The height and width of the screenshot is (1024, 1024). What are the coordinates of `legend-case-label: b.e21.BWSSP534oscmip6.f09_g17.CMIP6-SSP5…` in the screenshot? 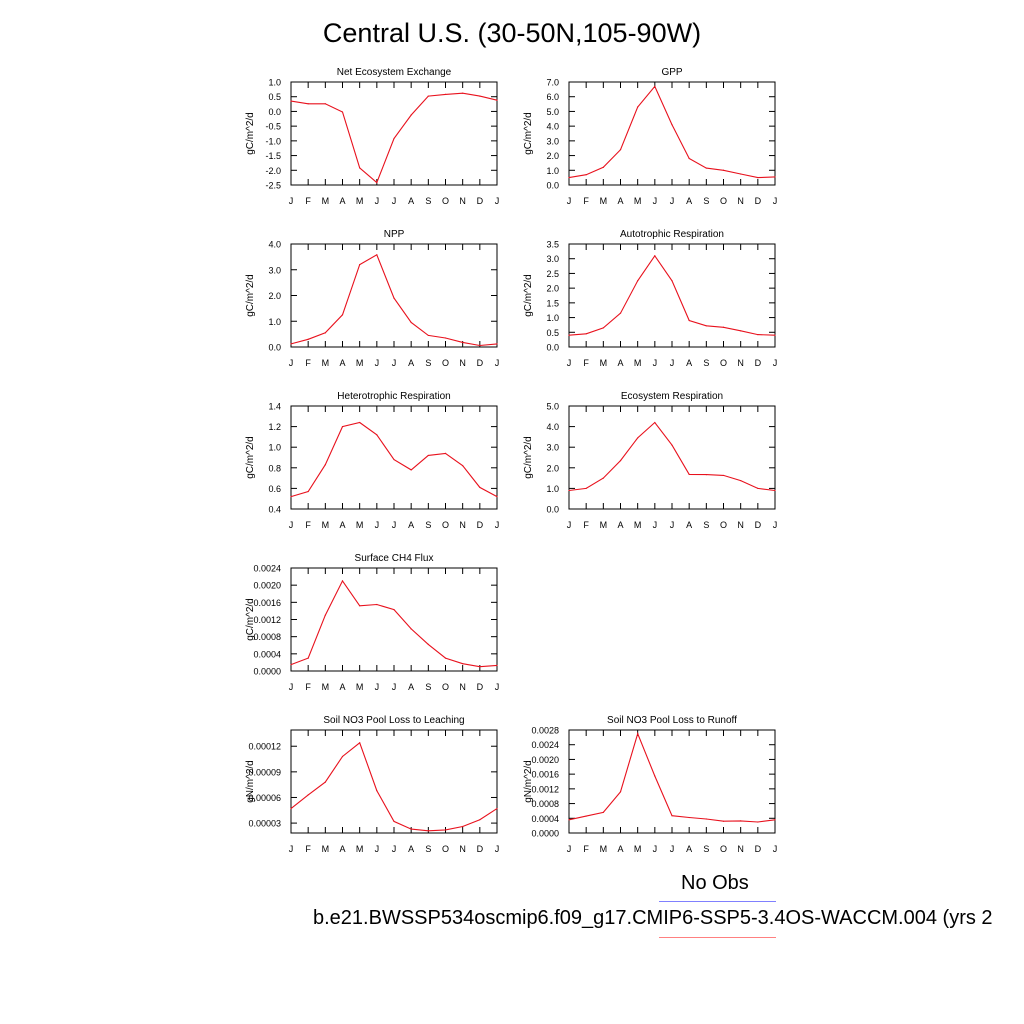 It's located at (653, 918).